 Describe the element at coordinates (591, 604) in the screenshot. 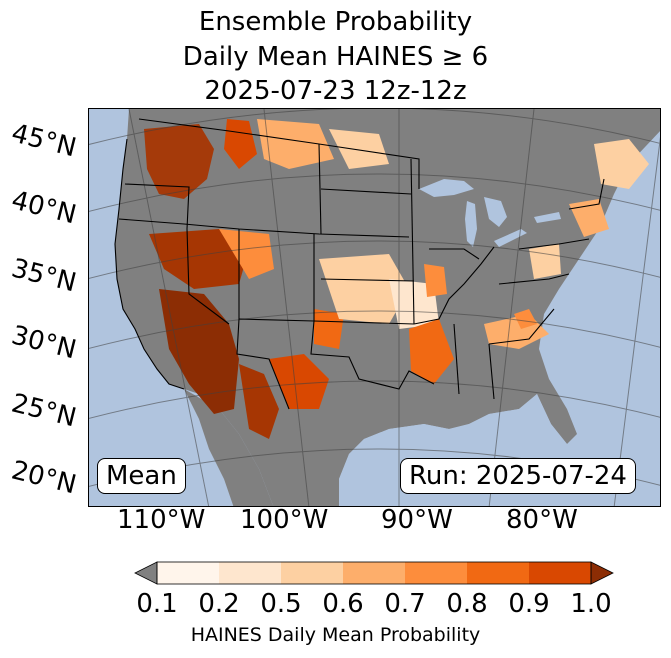

I see `colorbar-tick-label: 1.0` at that location.